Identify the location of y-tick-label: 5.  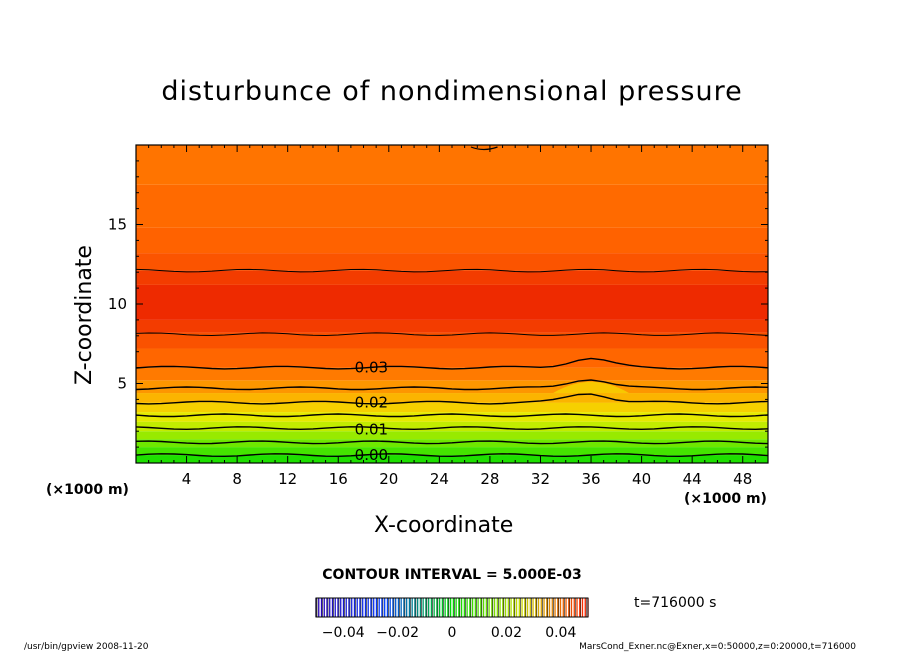
(122, 384).